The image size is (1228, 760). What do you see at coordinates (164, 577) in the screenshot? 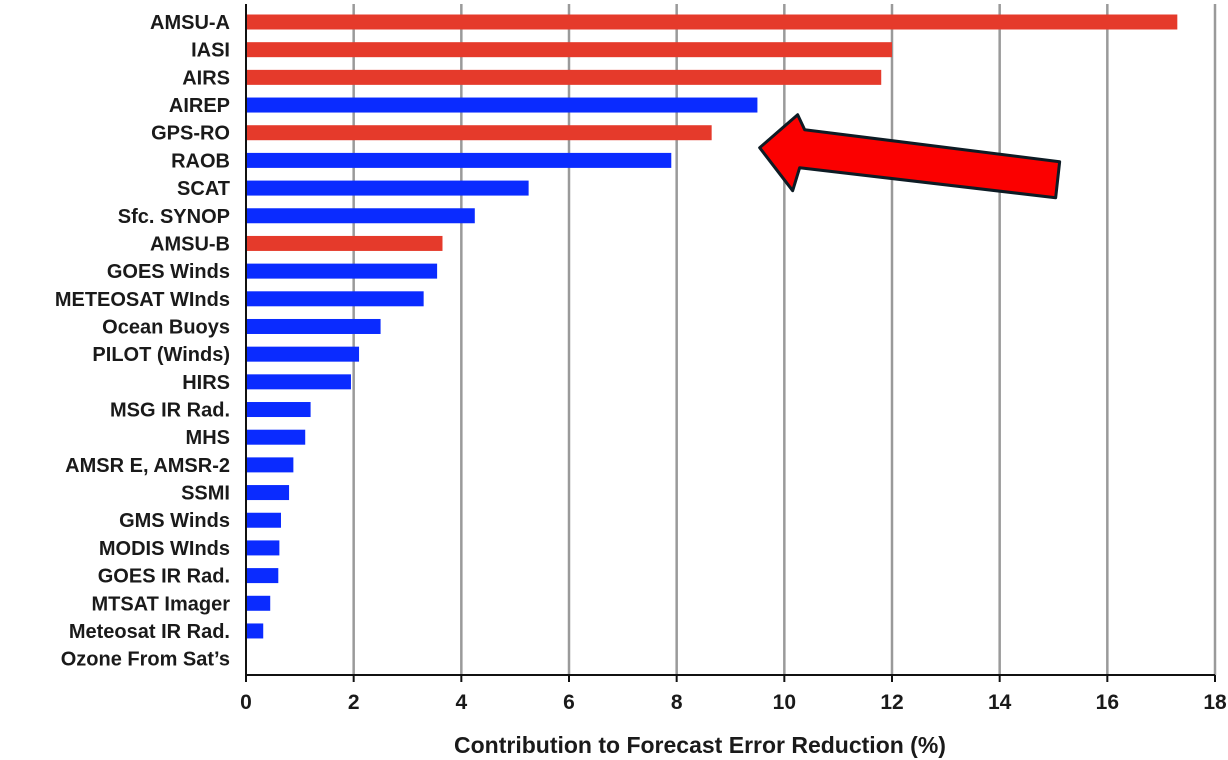
I see `category-label: GOES IR Rad.` at bounding box center [164, 577].